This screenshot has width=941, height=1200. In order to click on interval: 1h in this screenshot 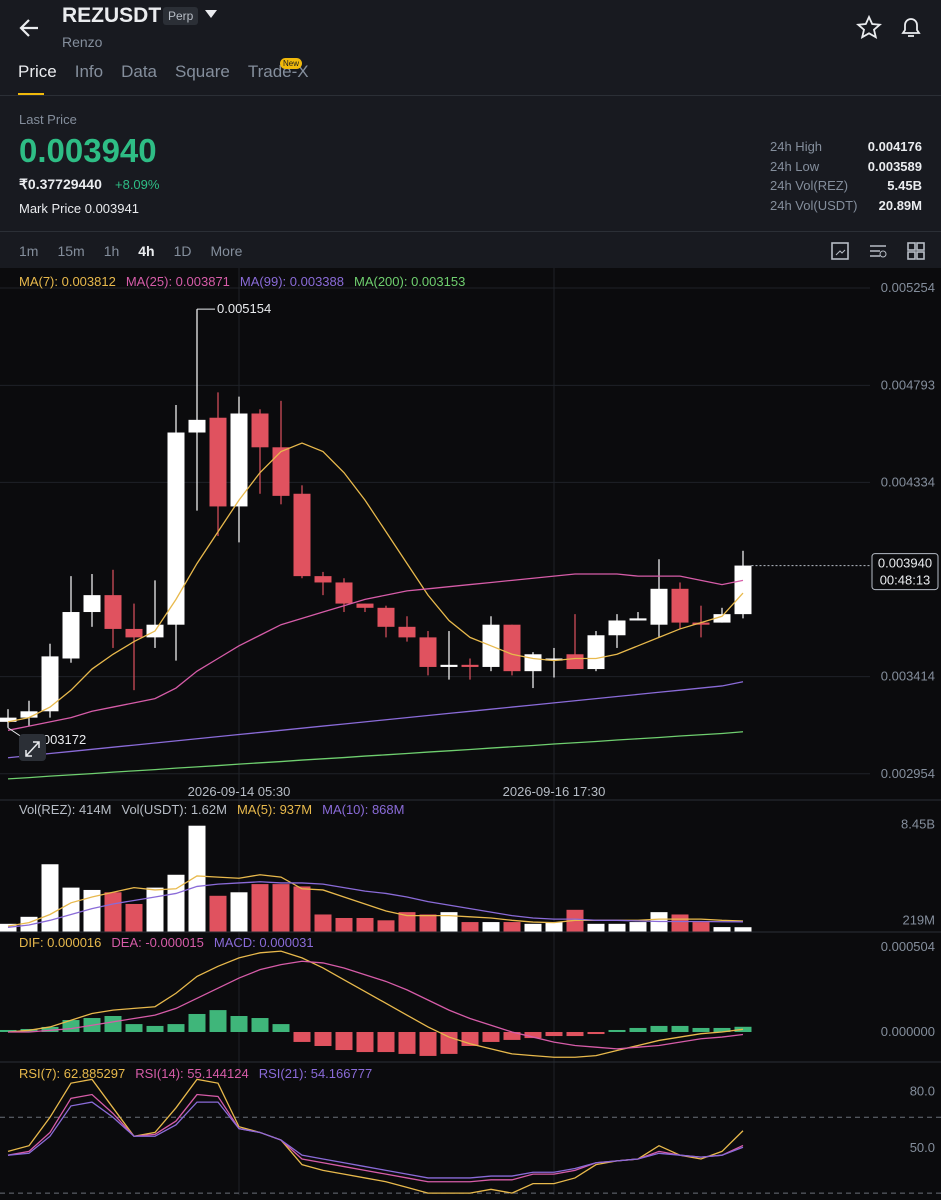, I will do `click(111, 251)`.